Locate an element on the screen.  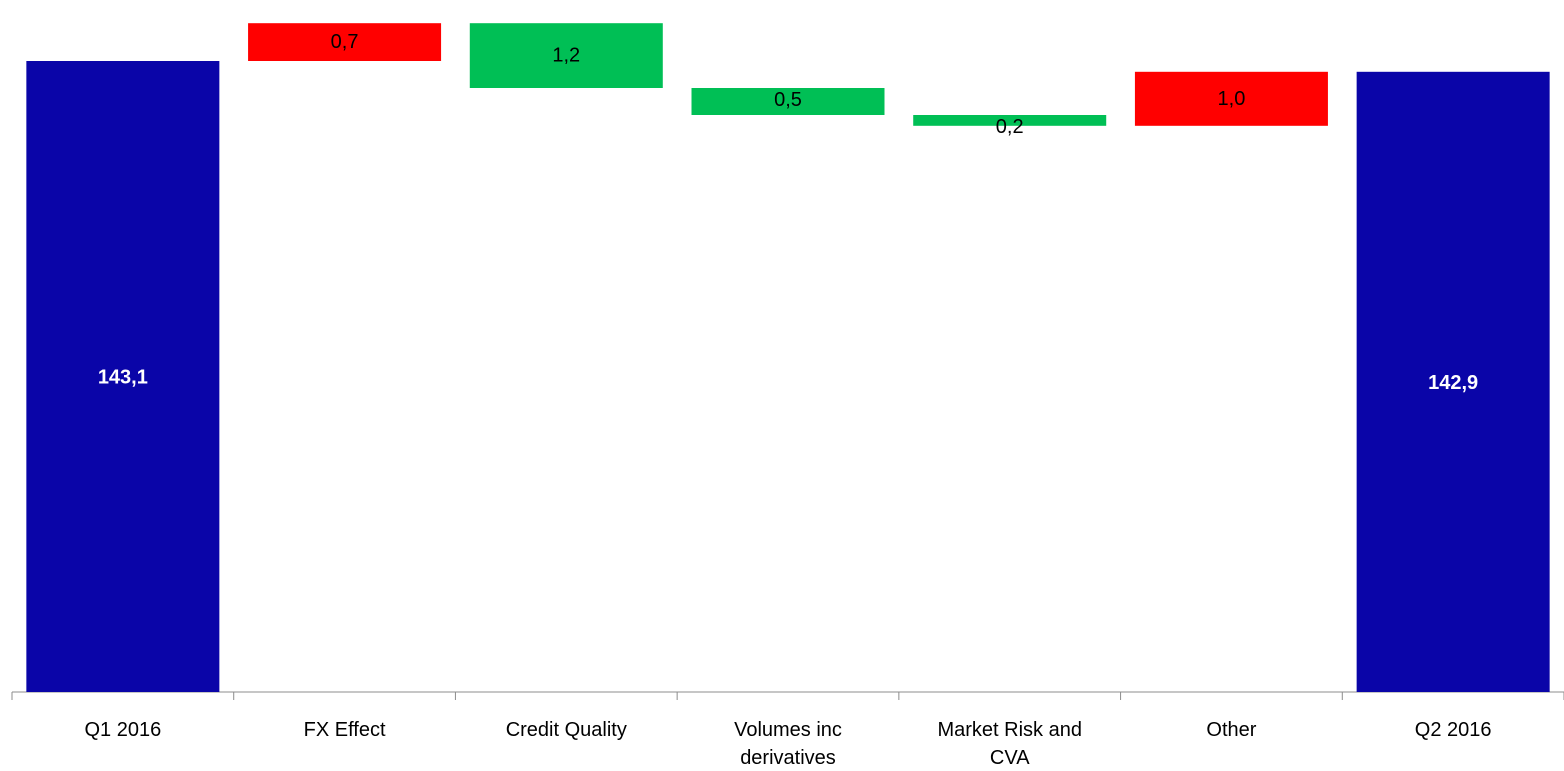
data-label: 143,1 is located at coordinates (123, 378).